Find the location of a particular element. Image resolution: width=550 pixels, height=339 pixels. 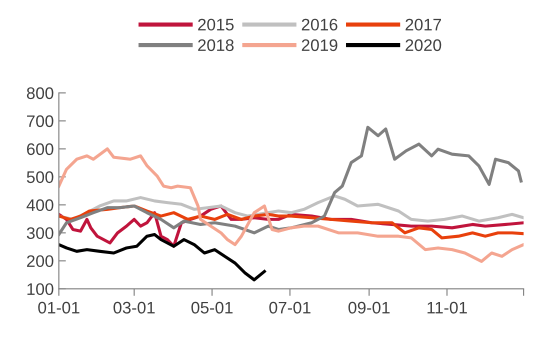

y-tick-label: 200 is located at coordinates (40, 261).